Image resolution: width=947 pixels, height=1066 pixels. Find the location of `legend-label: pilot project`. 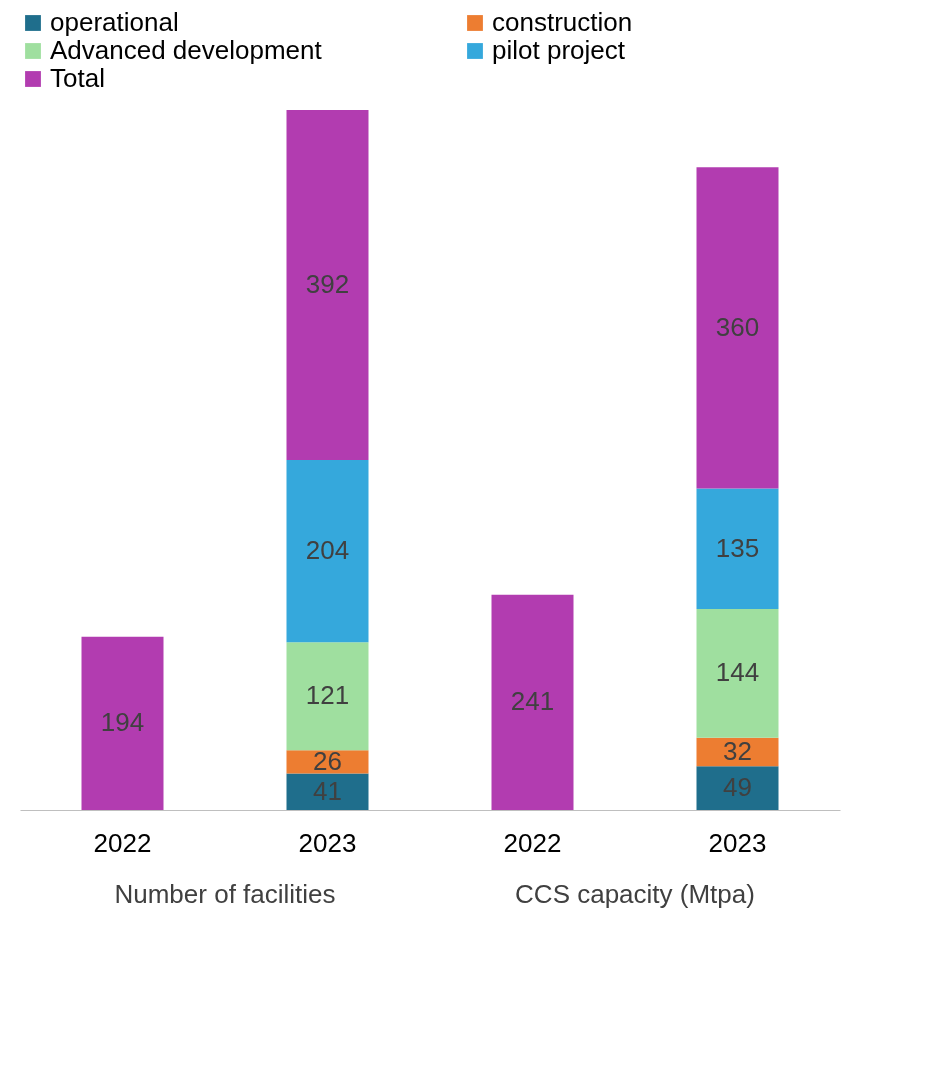

legend-label: pilot project is located at coordinates (559, 50).